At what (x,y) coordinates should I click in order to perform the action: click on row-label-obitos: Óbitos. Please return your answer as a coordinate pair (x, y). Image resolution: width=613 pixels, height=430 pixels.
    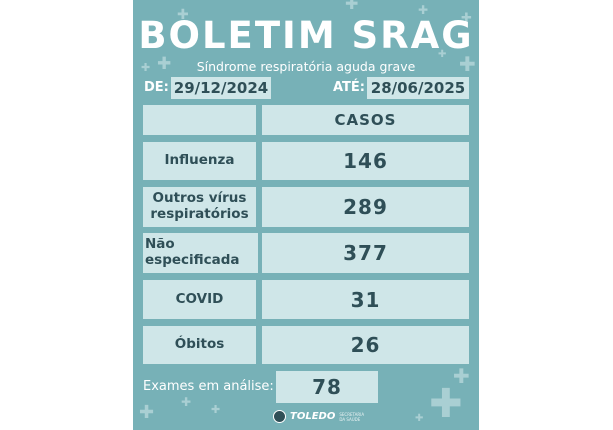
    Looking at the image, I should click on (199, 345).